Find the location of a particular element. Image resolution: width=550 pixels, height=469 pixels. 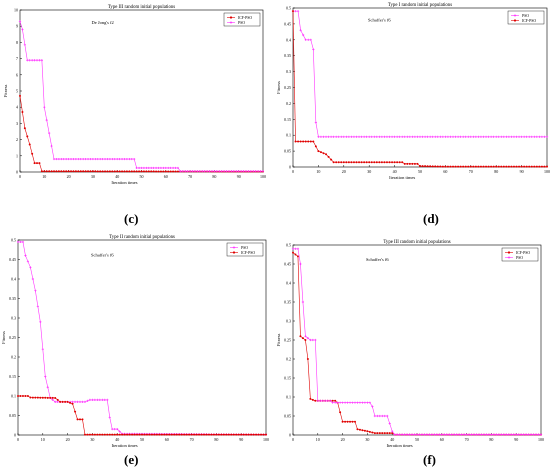

chart2-xtick-label: 60 is located at coordinates (167, 439).